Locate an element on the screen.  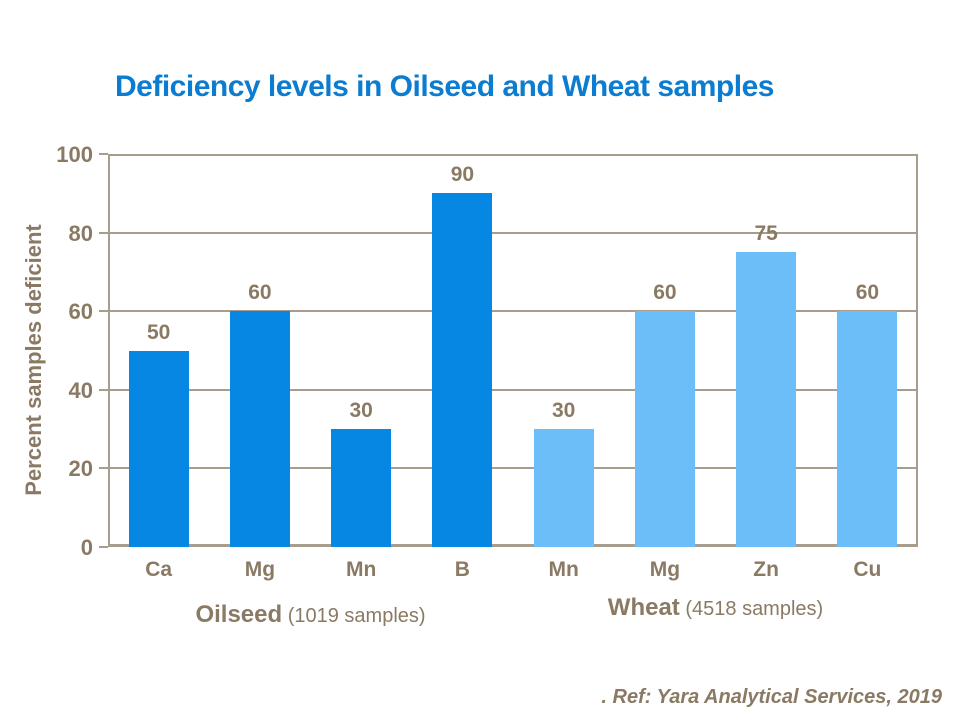
group-label-wheat: Wheat (4518 samples) is located at coordinates (715, 608).